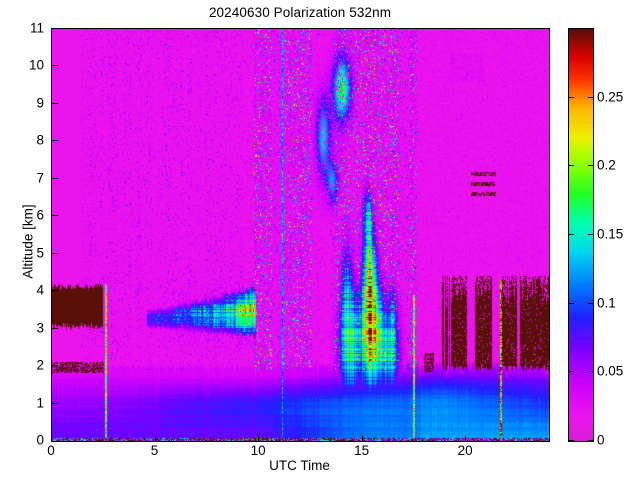  What do you see at coordinates (40, 403) in the screenshot?
I see `y-tick-label: 1` at bounding box center [40, 403].